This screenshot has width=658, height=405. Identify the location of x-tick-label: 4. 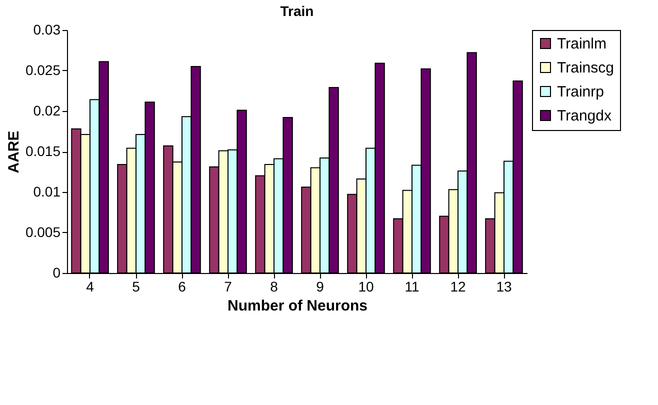
(90, 286).